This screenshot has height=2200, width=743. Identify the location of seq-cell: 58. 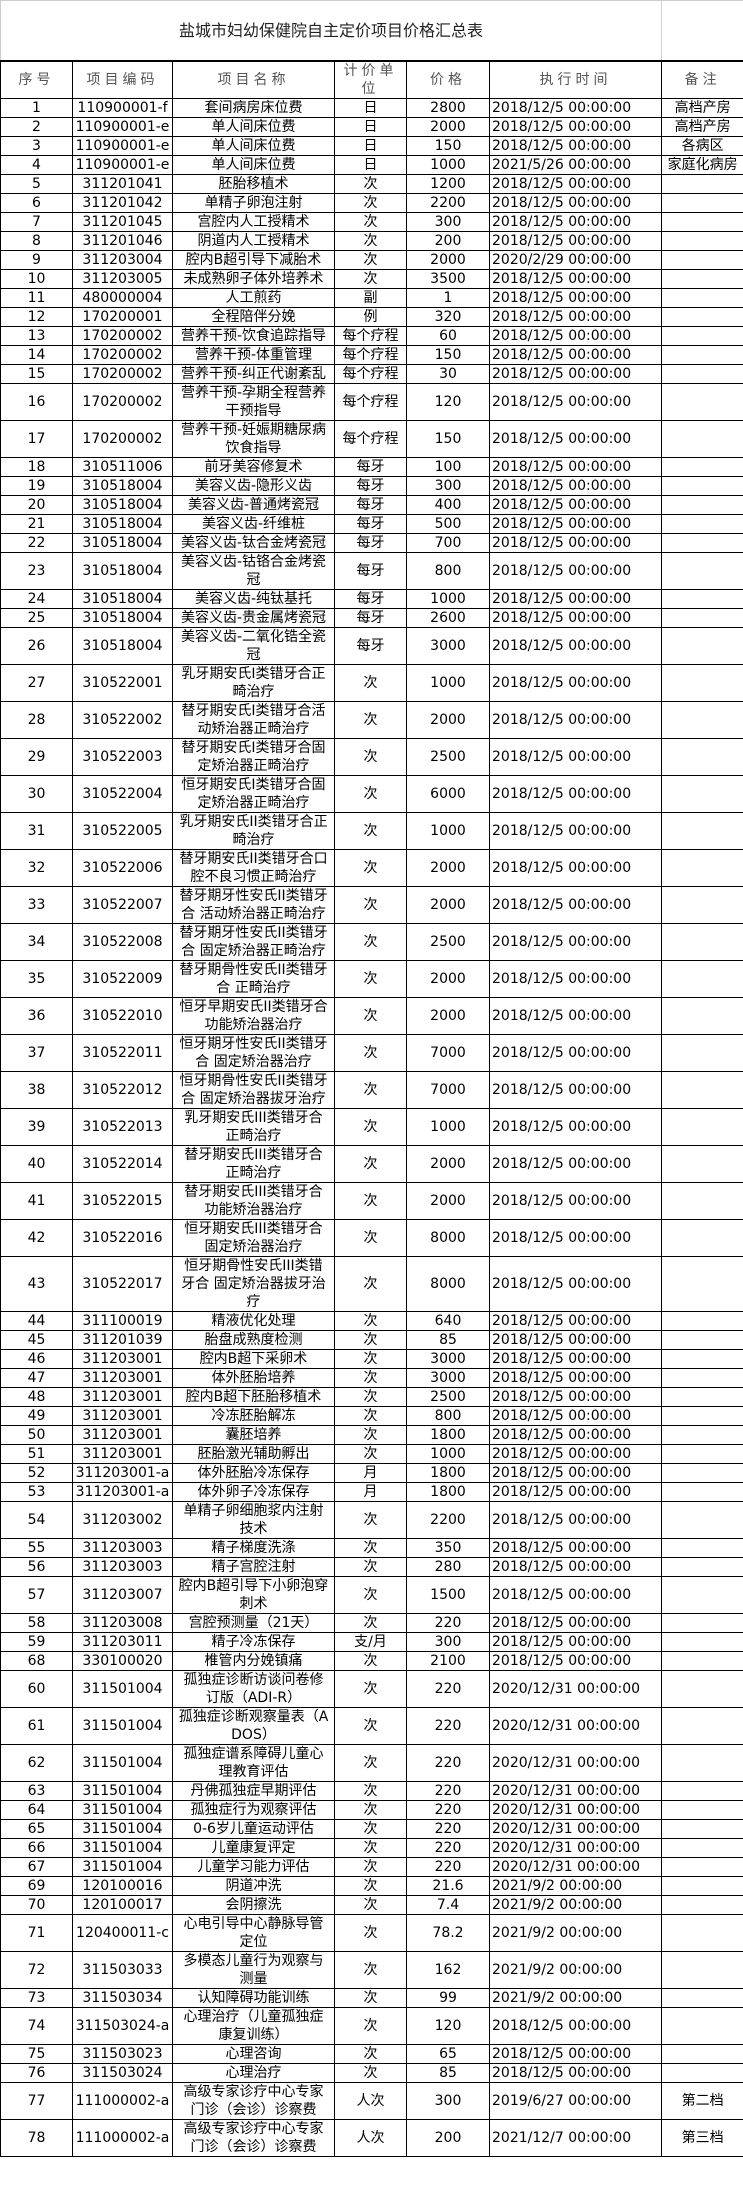
(36, 1623).